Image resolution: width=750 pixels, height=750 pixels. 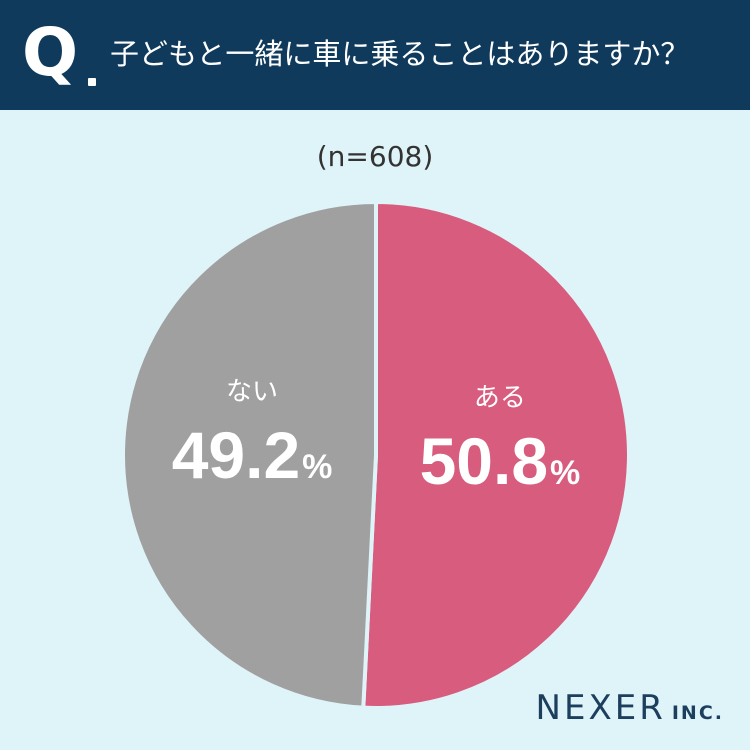 I want to click on slice-value-label: 49.2%, so click(x=252, y=455).